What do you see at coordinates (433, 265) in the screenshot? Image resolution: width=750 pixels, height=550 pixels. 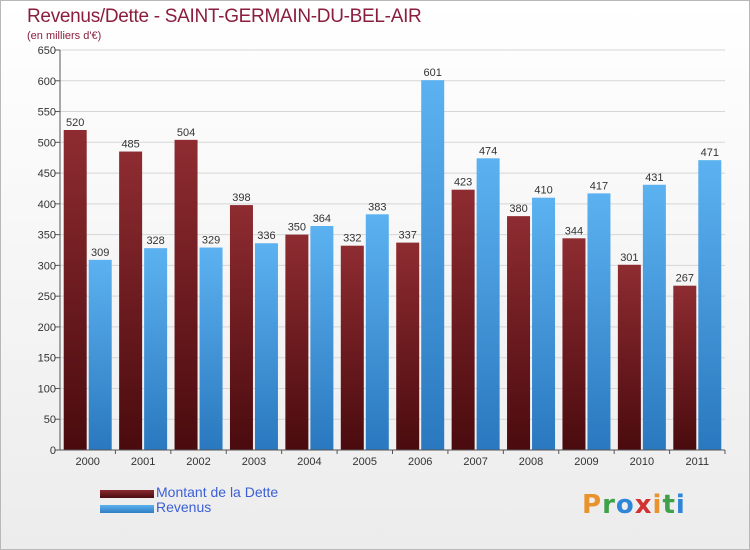 I see `bar-revenus-2006` at bounding box center [433, 265].